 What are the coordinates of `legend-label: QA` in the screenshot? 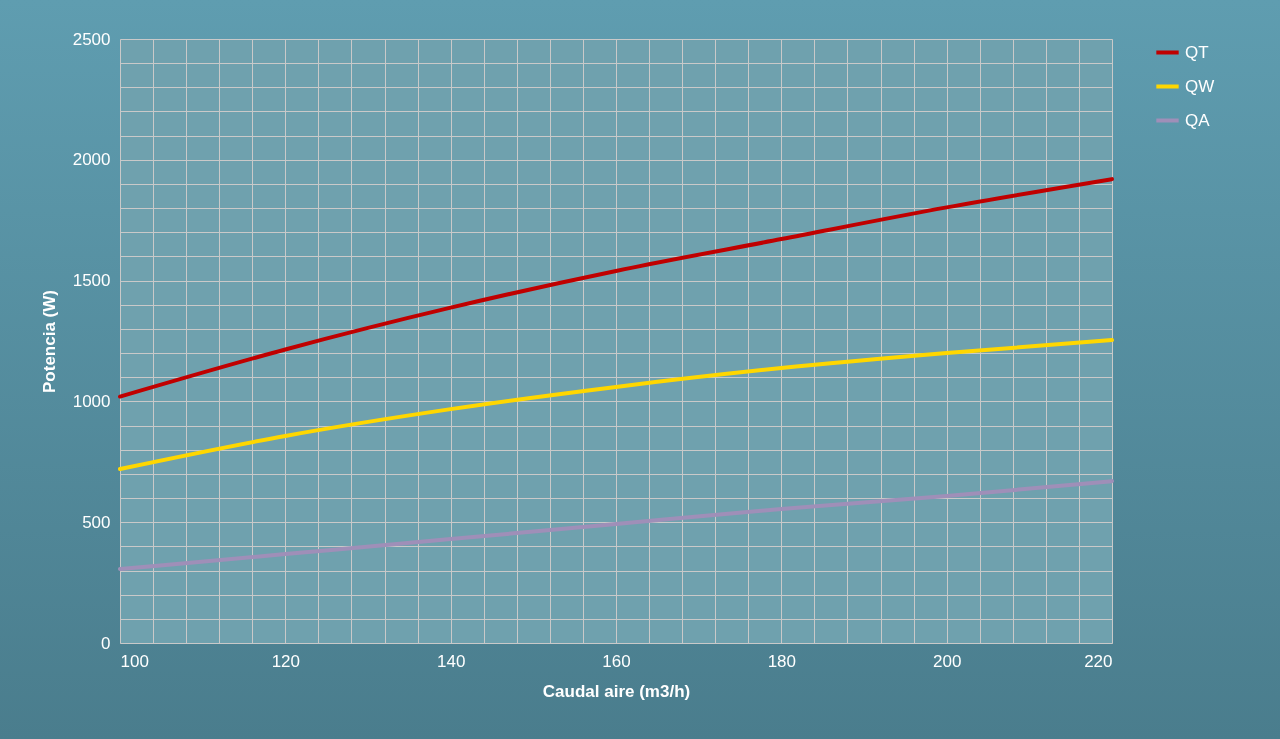 It's located at (1198, 120).